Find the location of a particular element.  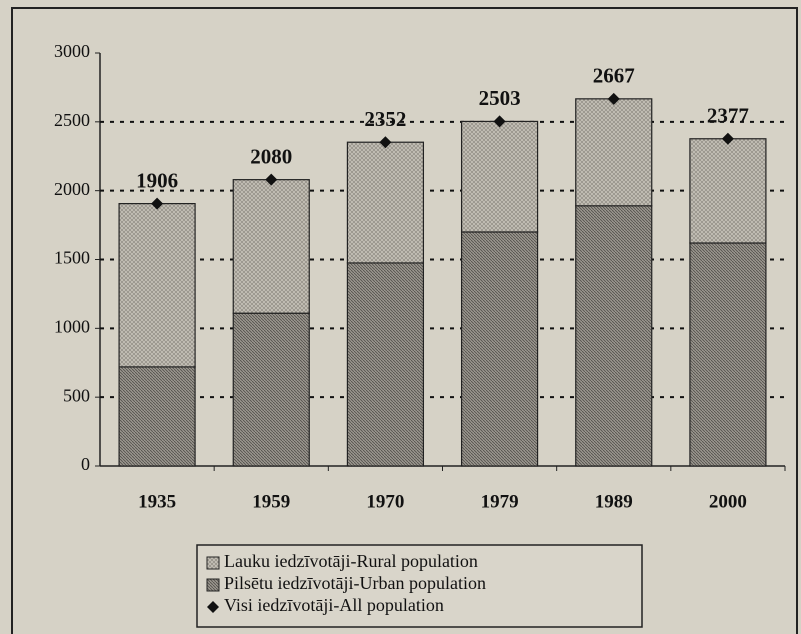

y-tick-label: 2000 is located at coordinates (72, 189).